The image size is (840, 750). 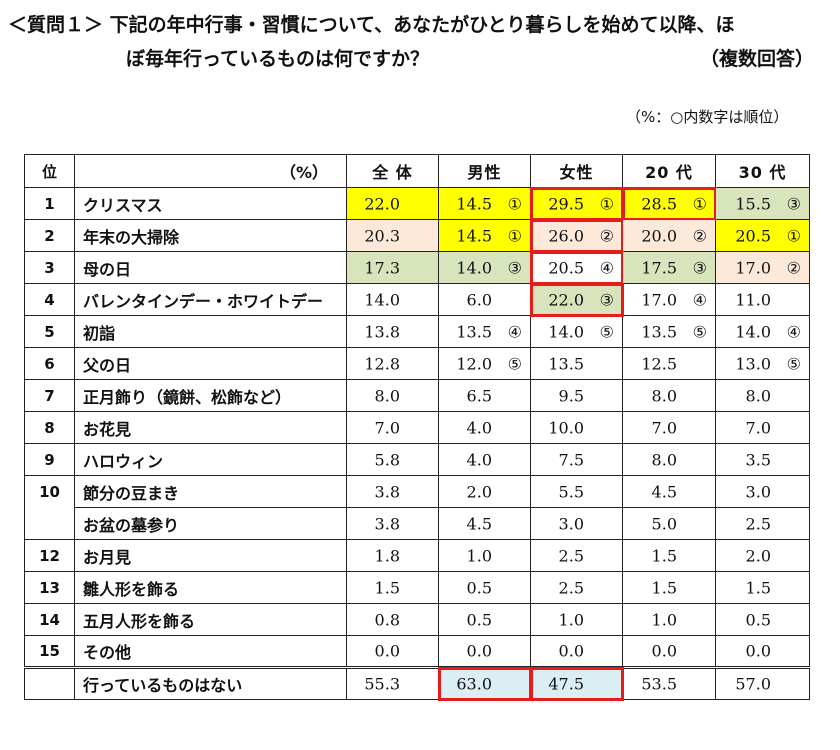 I want to click on value-cell: 12.5, so click(x=669, y=363).